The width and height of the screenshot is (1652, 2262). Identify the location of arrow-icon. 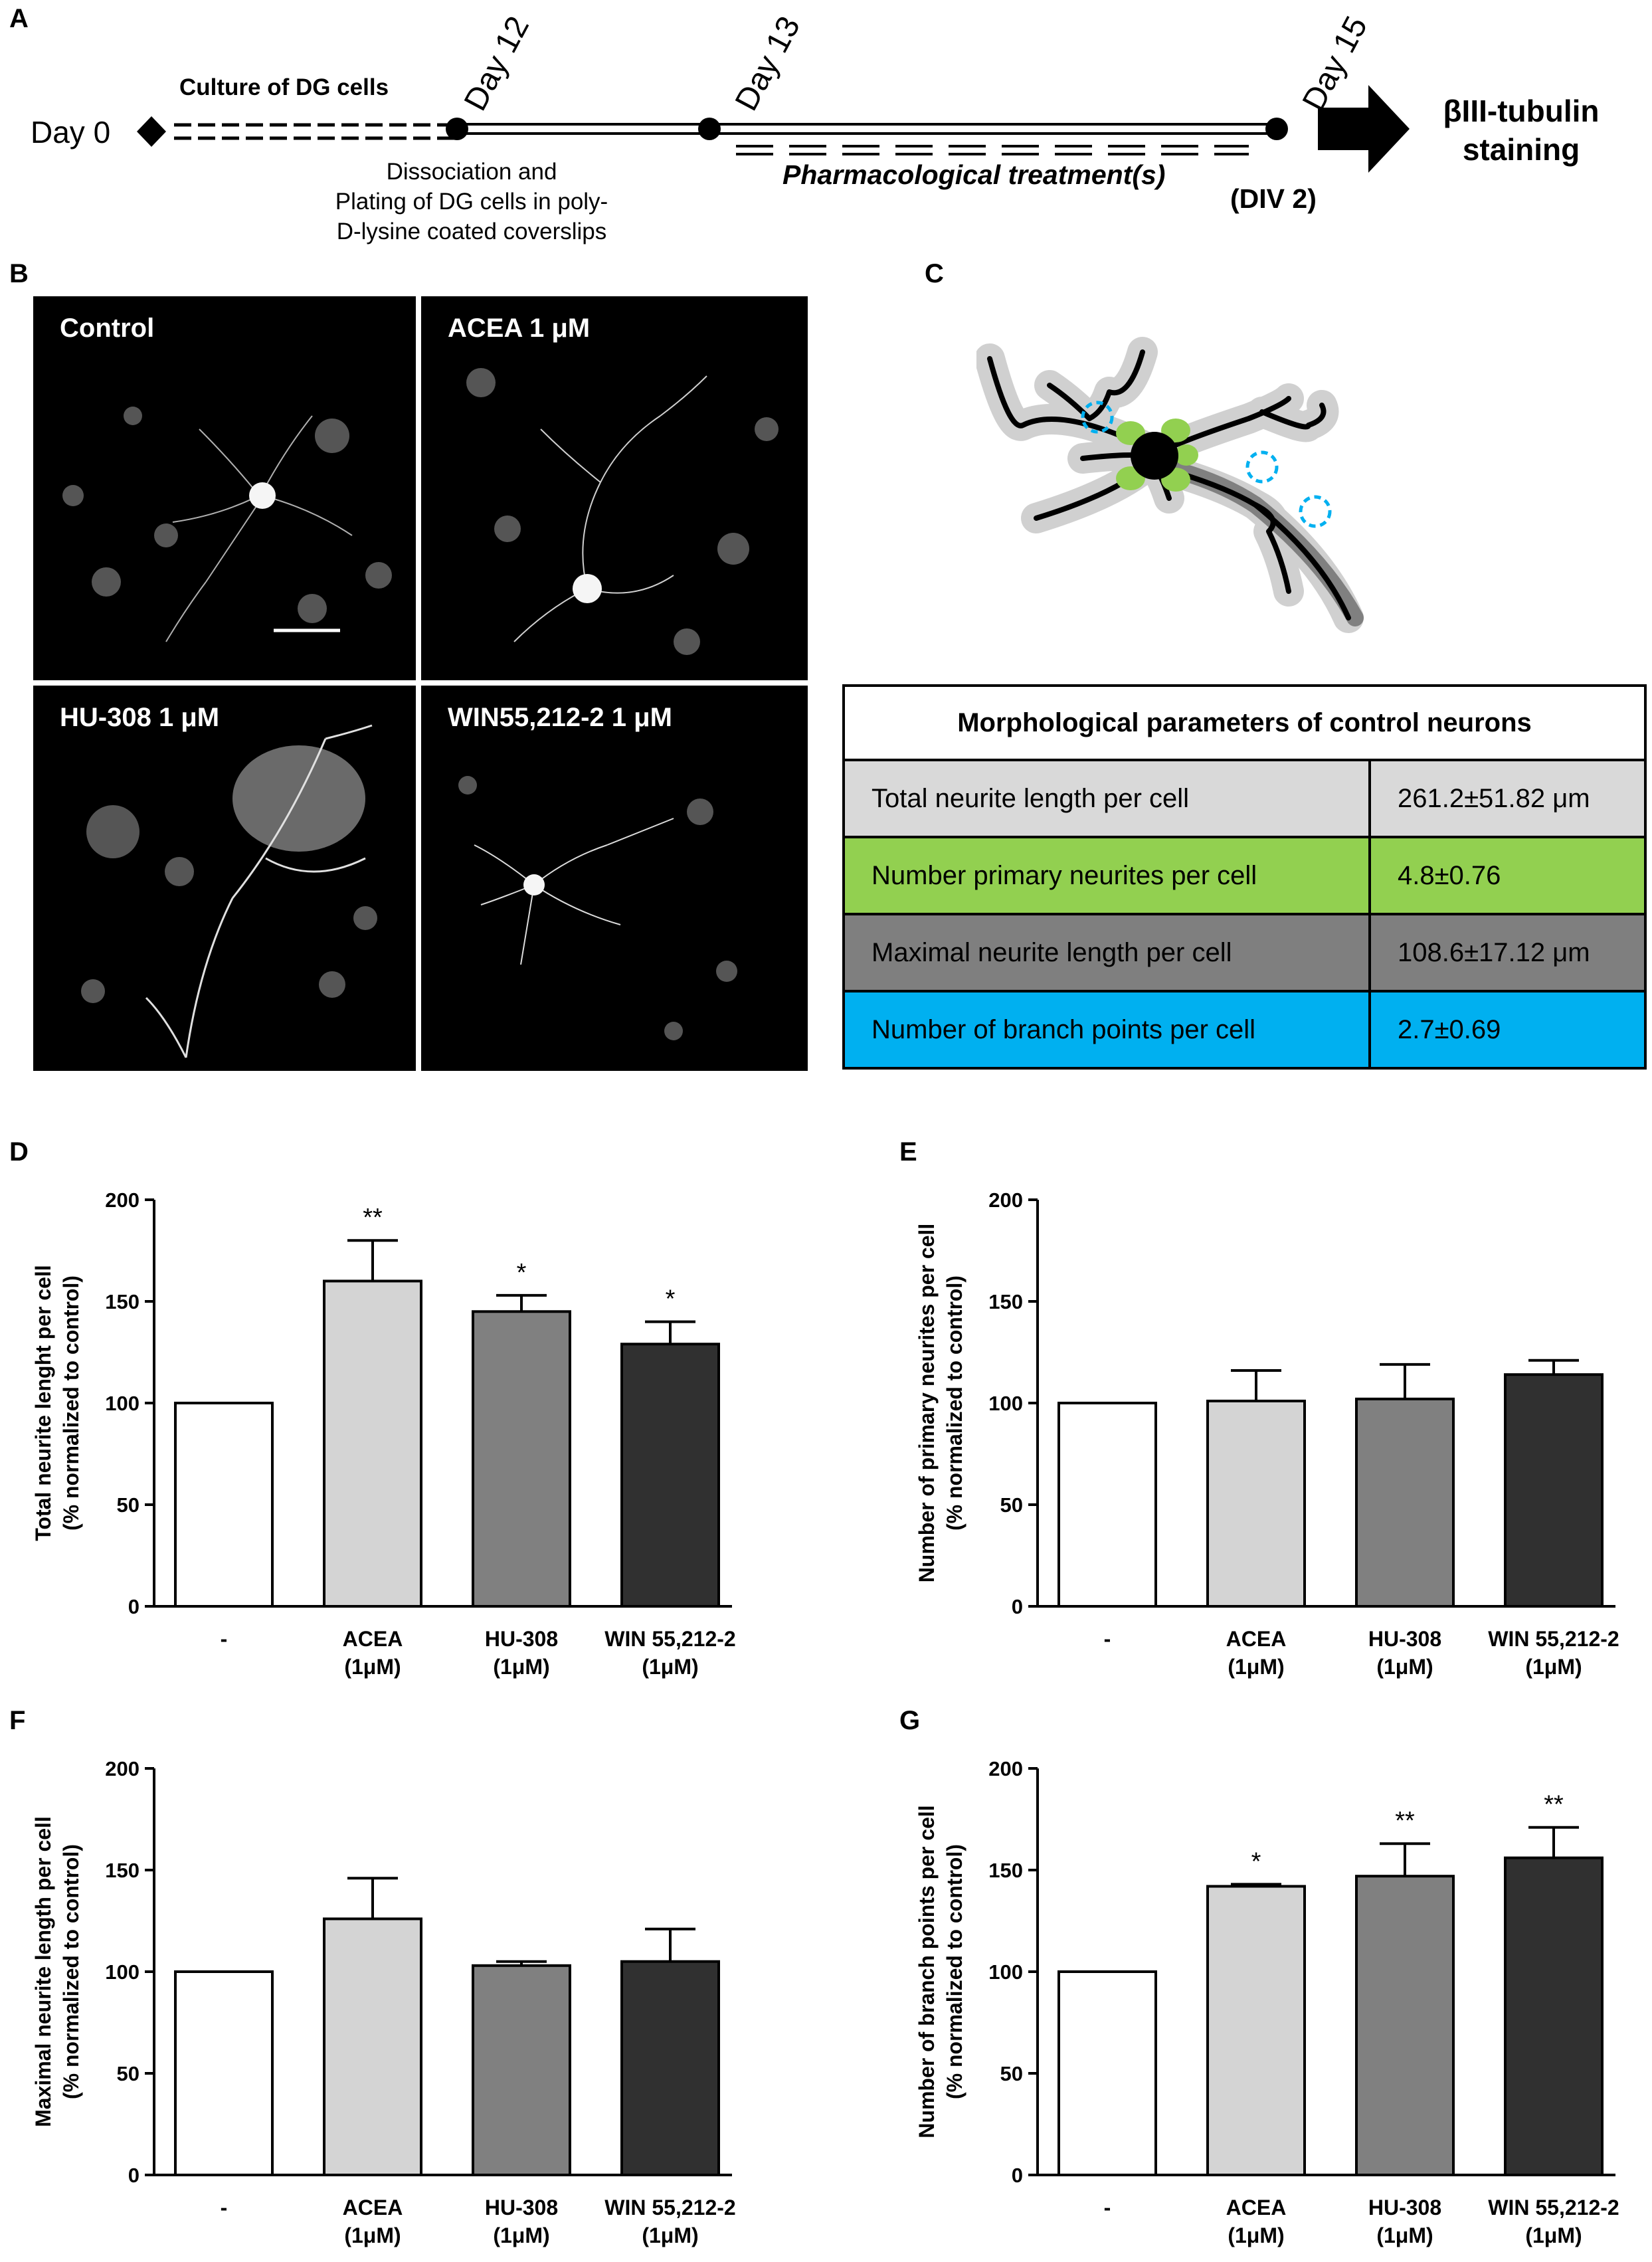
(1364, 129).